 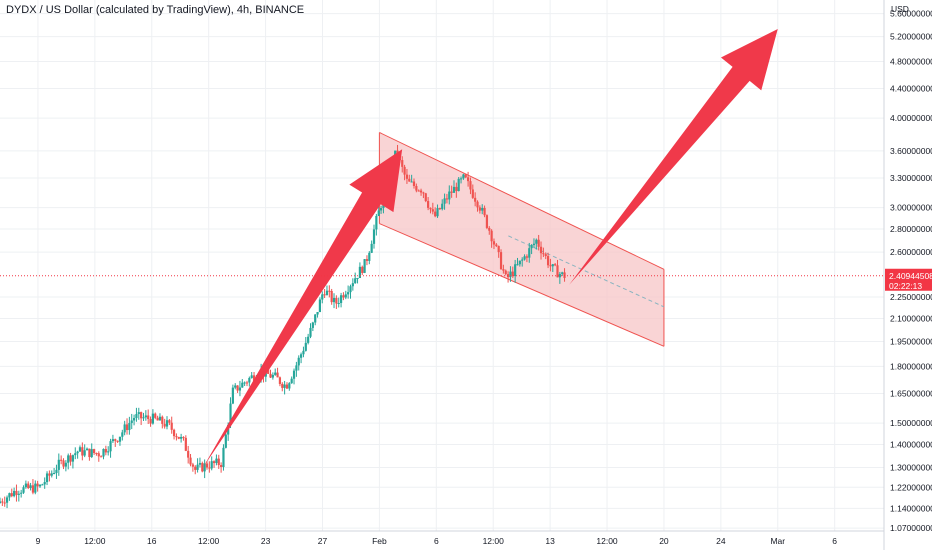 What do you see at coordinates (911, 208) in the screenshot?
I see `y-tick-label: 3.00000000` at bounding box center [911, 208].